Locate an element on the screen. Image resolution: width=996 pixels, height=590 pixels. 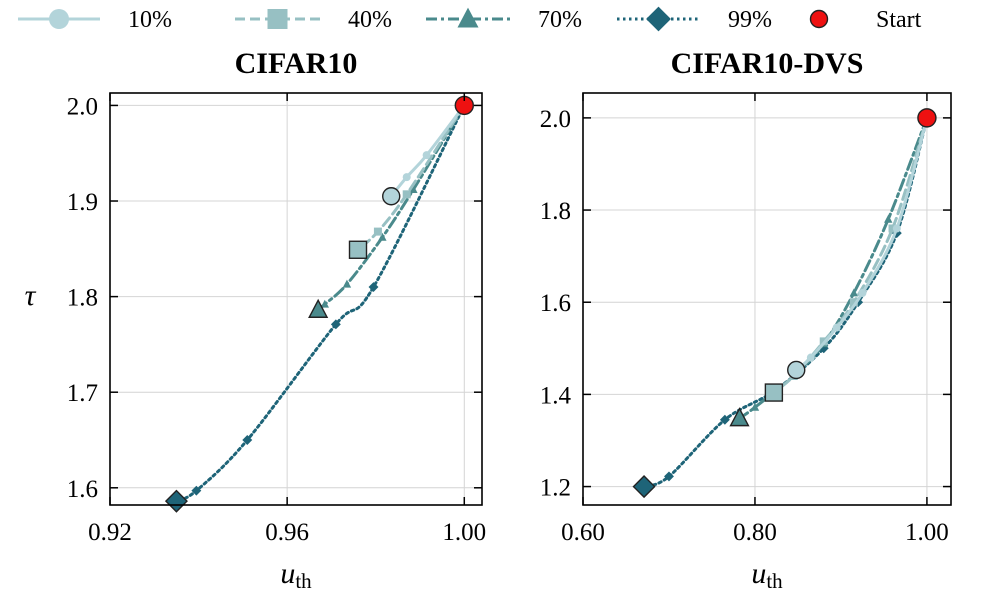
start-point is located at coordinates (927, 118).